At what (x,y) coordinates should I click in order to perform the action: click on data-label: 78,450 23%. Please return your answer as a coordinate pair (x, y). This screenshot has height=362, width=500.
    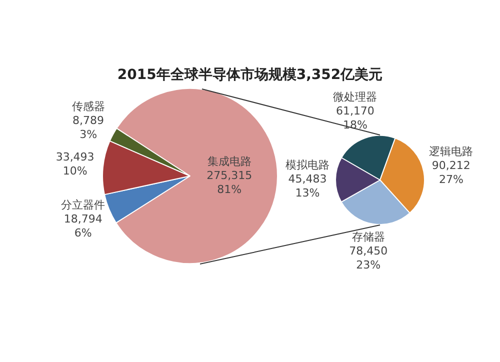
    Looking at the image, I should click on (368, 258).